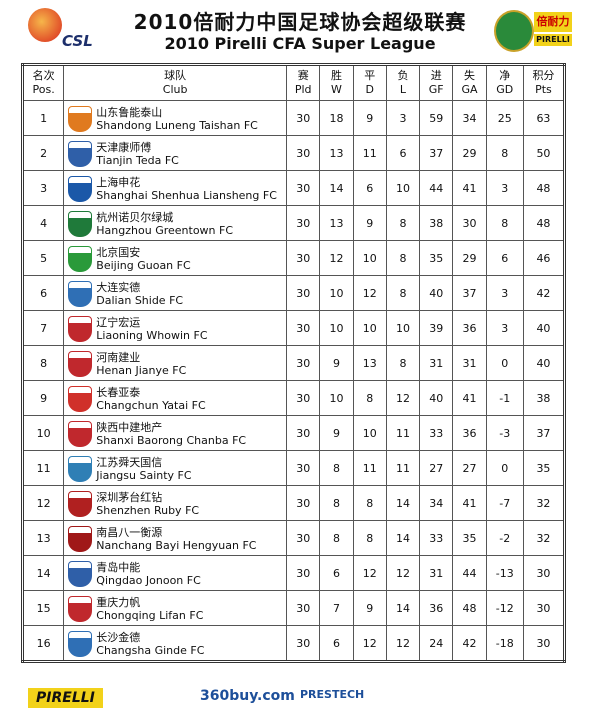  I want to click on stat-cell: 42, so click(469, 643).